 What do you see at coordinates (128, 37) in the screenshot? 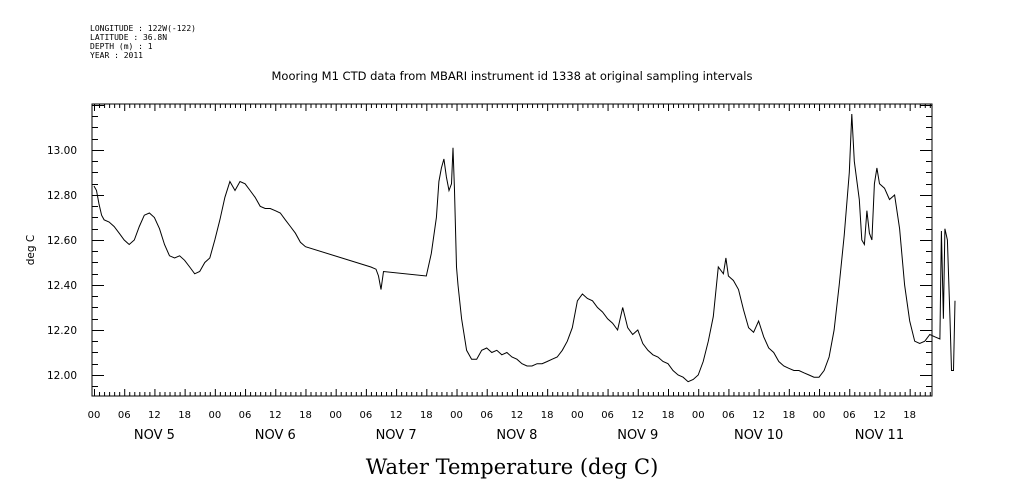
I see `metadata-latitude: LATITUDE : 36.8N` at bounding box center [128, 37].